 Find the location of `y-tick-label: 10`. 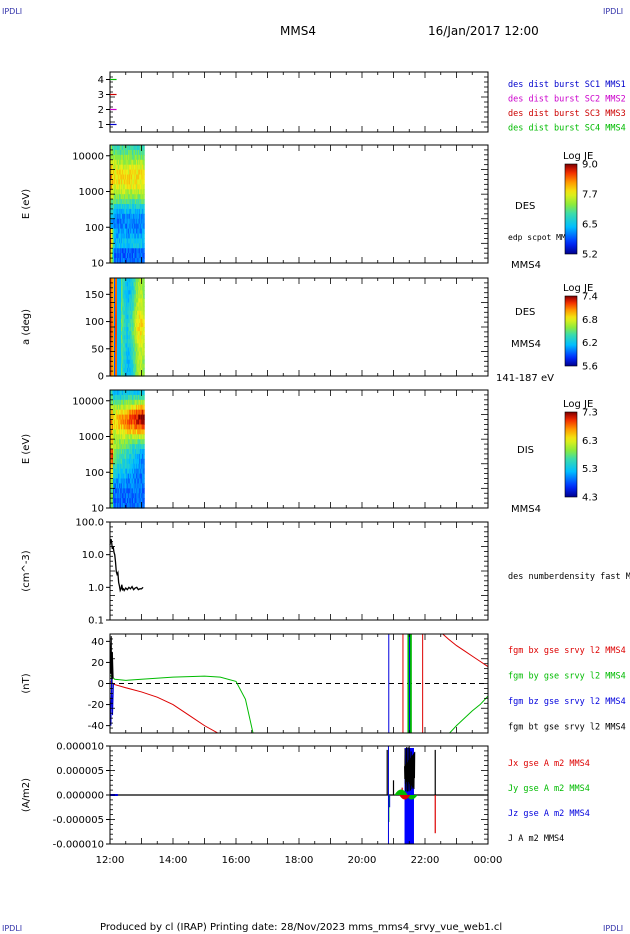

y-tick-label: 10 is located at coordinates (97, 264).